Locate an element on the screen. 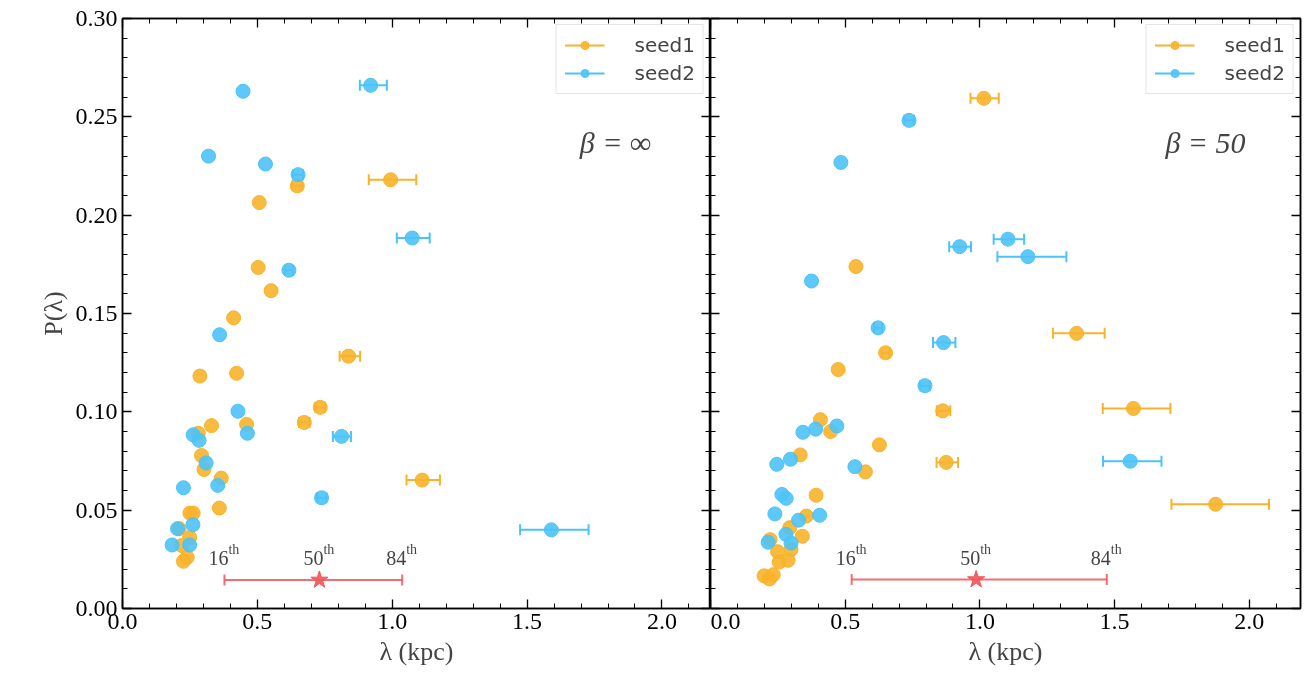 This screenshot has width=1309, height=693. y-tick-label: 0.05 is located at coordinates (96, 509).